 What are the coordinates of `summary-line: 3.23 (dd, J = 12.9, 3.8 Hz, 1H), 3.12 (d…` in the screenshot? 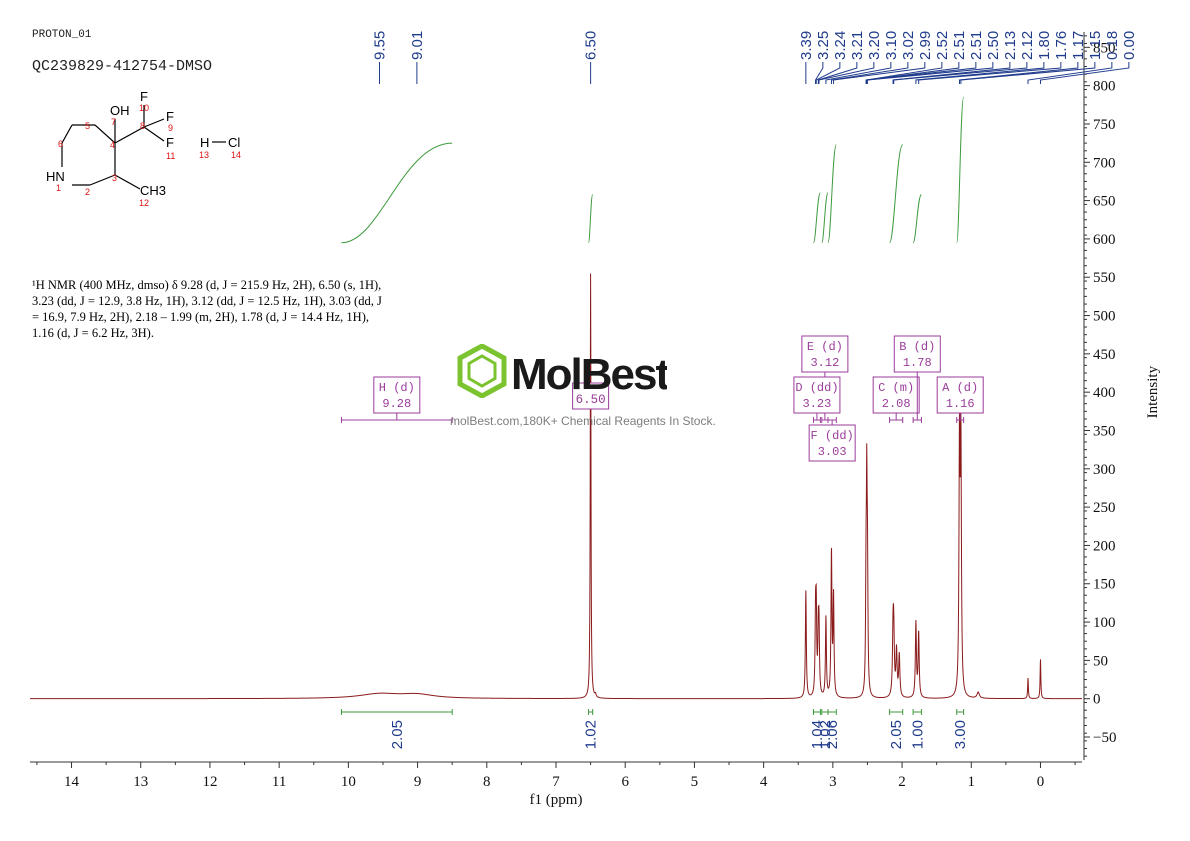 It's located at (207, 301).